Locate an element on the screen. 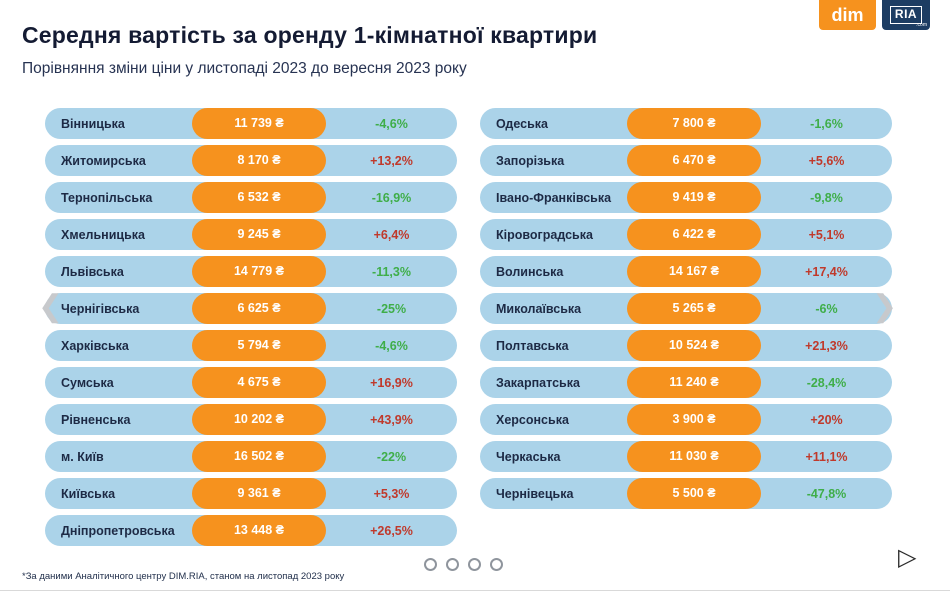 The image size is (950, 600). change-percent: +11,1% is located at coordinates (826, 456).